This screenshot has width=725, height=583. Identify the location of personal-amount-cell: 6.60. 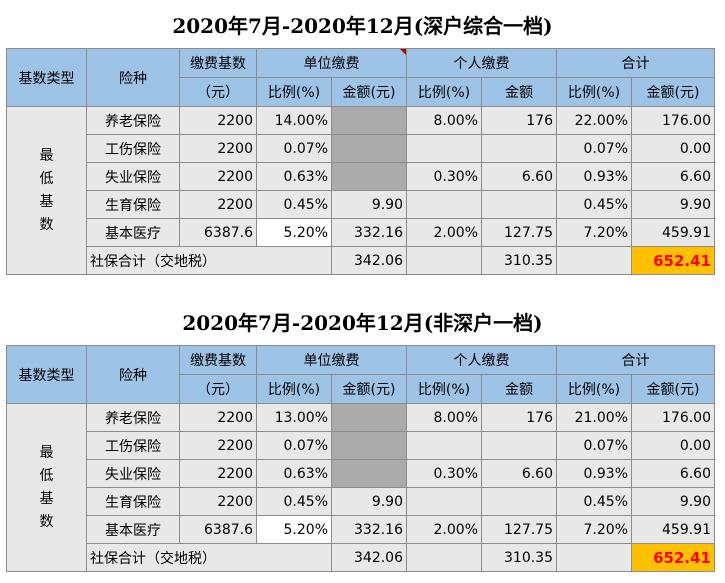
(519, 176).